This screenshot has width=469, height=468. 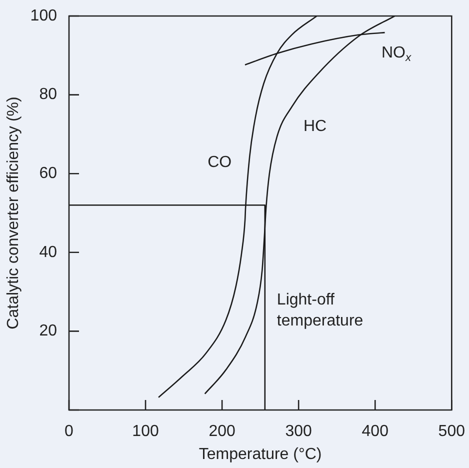 I want to click on y-tick-label: 80, so click(x=48, y=95).